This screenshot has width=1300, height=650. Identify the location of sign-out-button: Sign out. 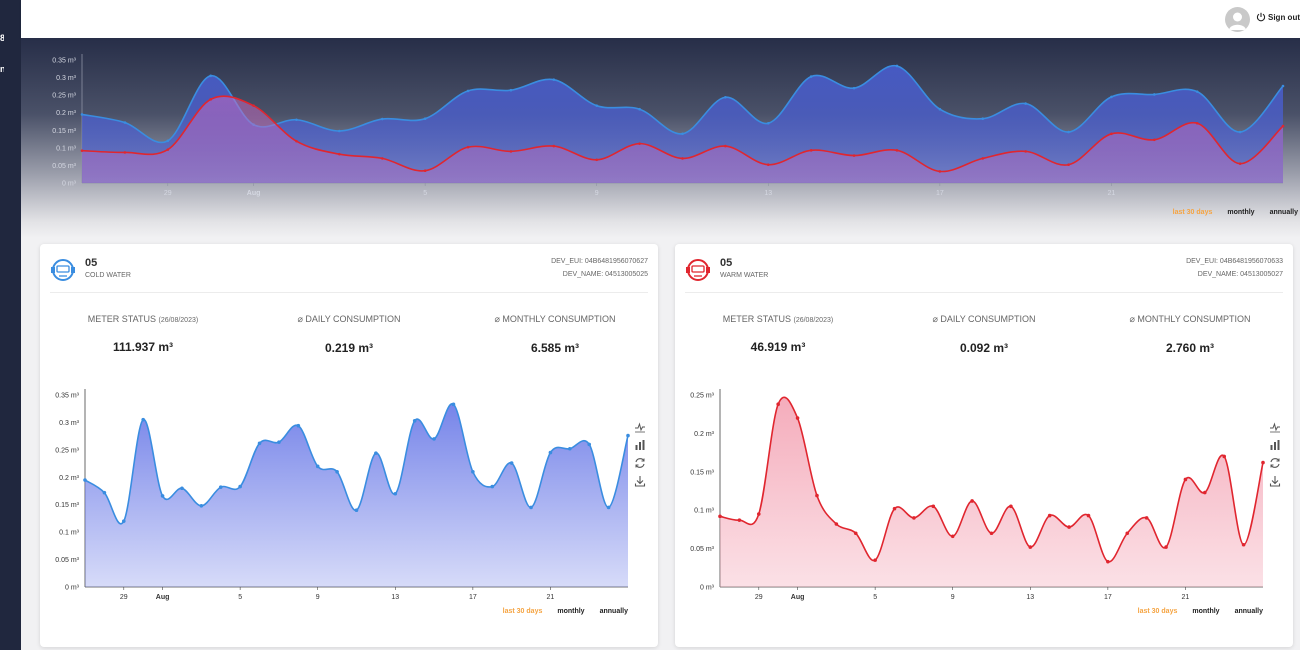
(1278, 17).